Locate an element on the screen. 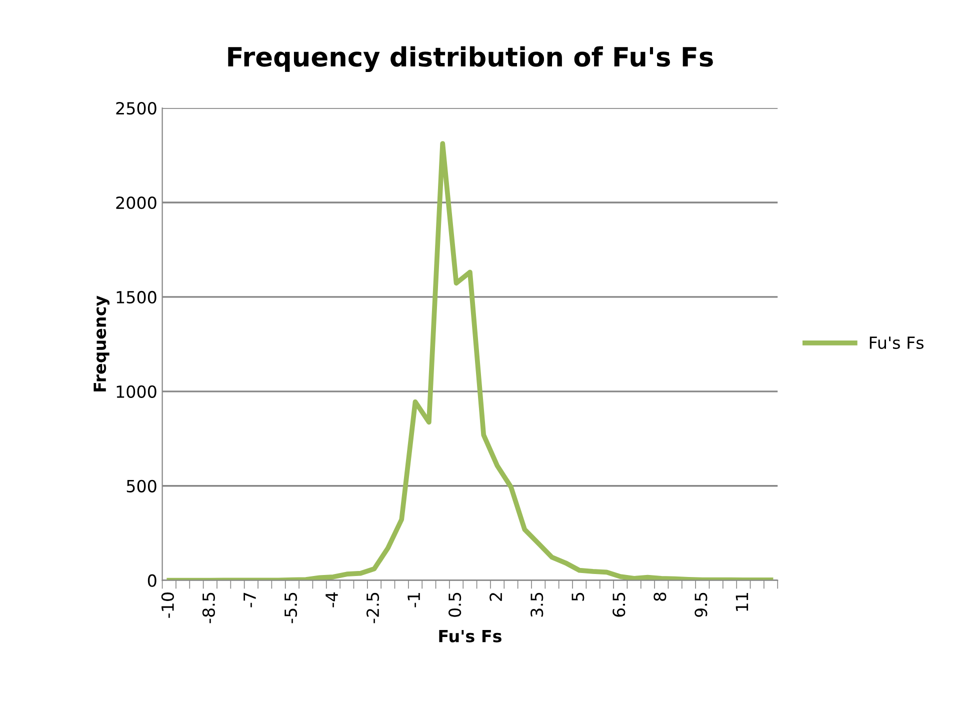 This screenshot has width=966, height=706. x-axis-title: Fu's Fs is located at coordinates (470, 636).